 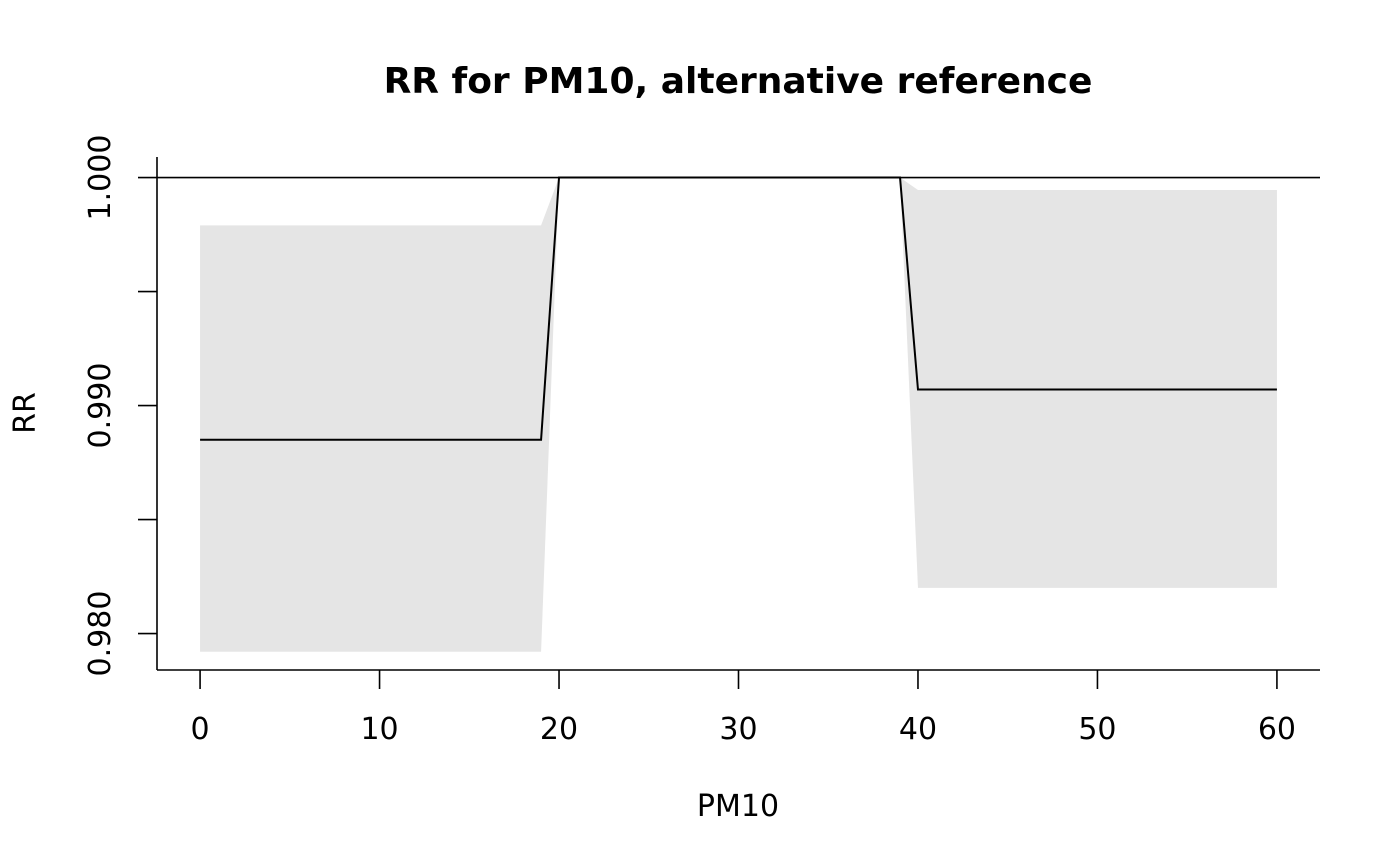 I want to click on y-tick-label: 0.980, so click(x=100, y=634).